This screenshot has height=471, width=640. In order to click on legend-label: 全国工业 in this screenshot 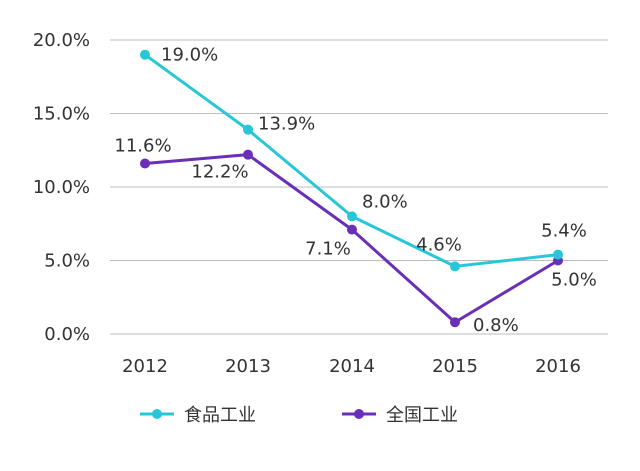, I will do `click(422, 415)`.